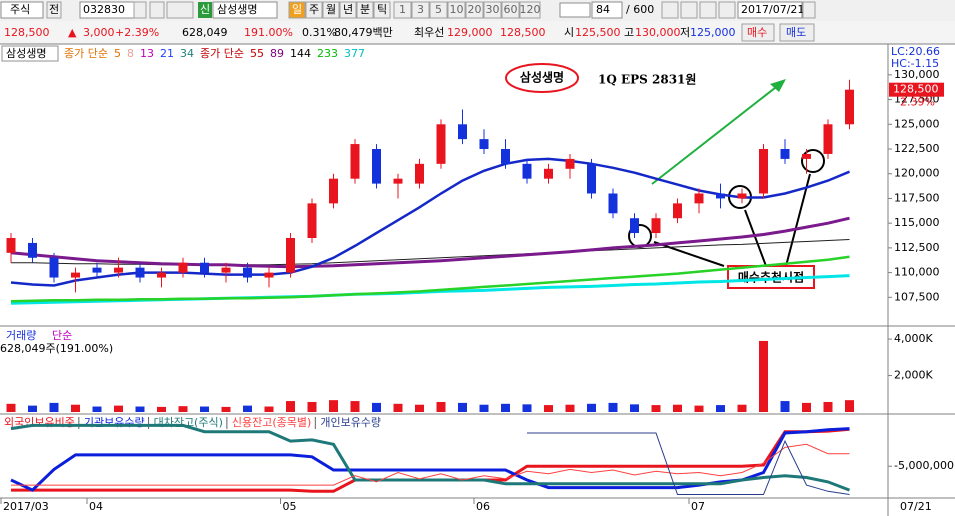 The height and width of the screenshot is (516, 955). I want to click on change-pct: 2.39%, so click(917, 102).